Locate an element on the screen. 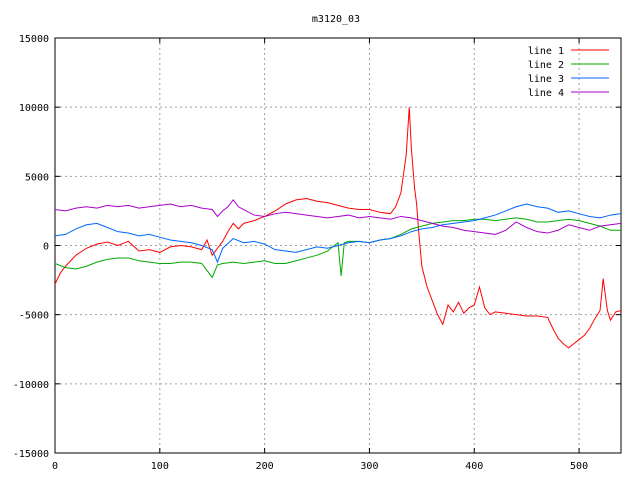  legend-label-1: line 1 is located at coordinates (546, 51).